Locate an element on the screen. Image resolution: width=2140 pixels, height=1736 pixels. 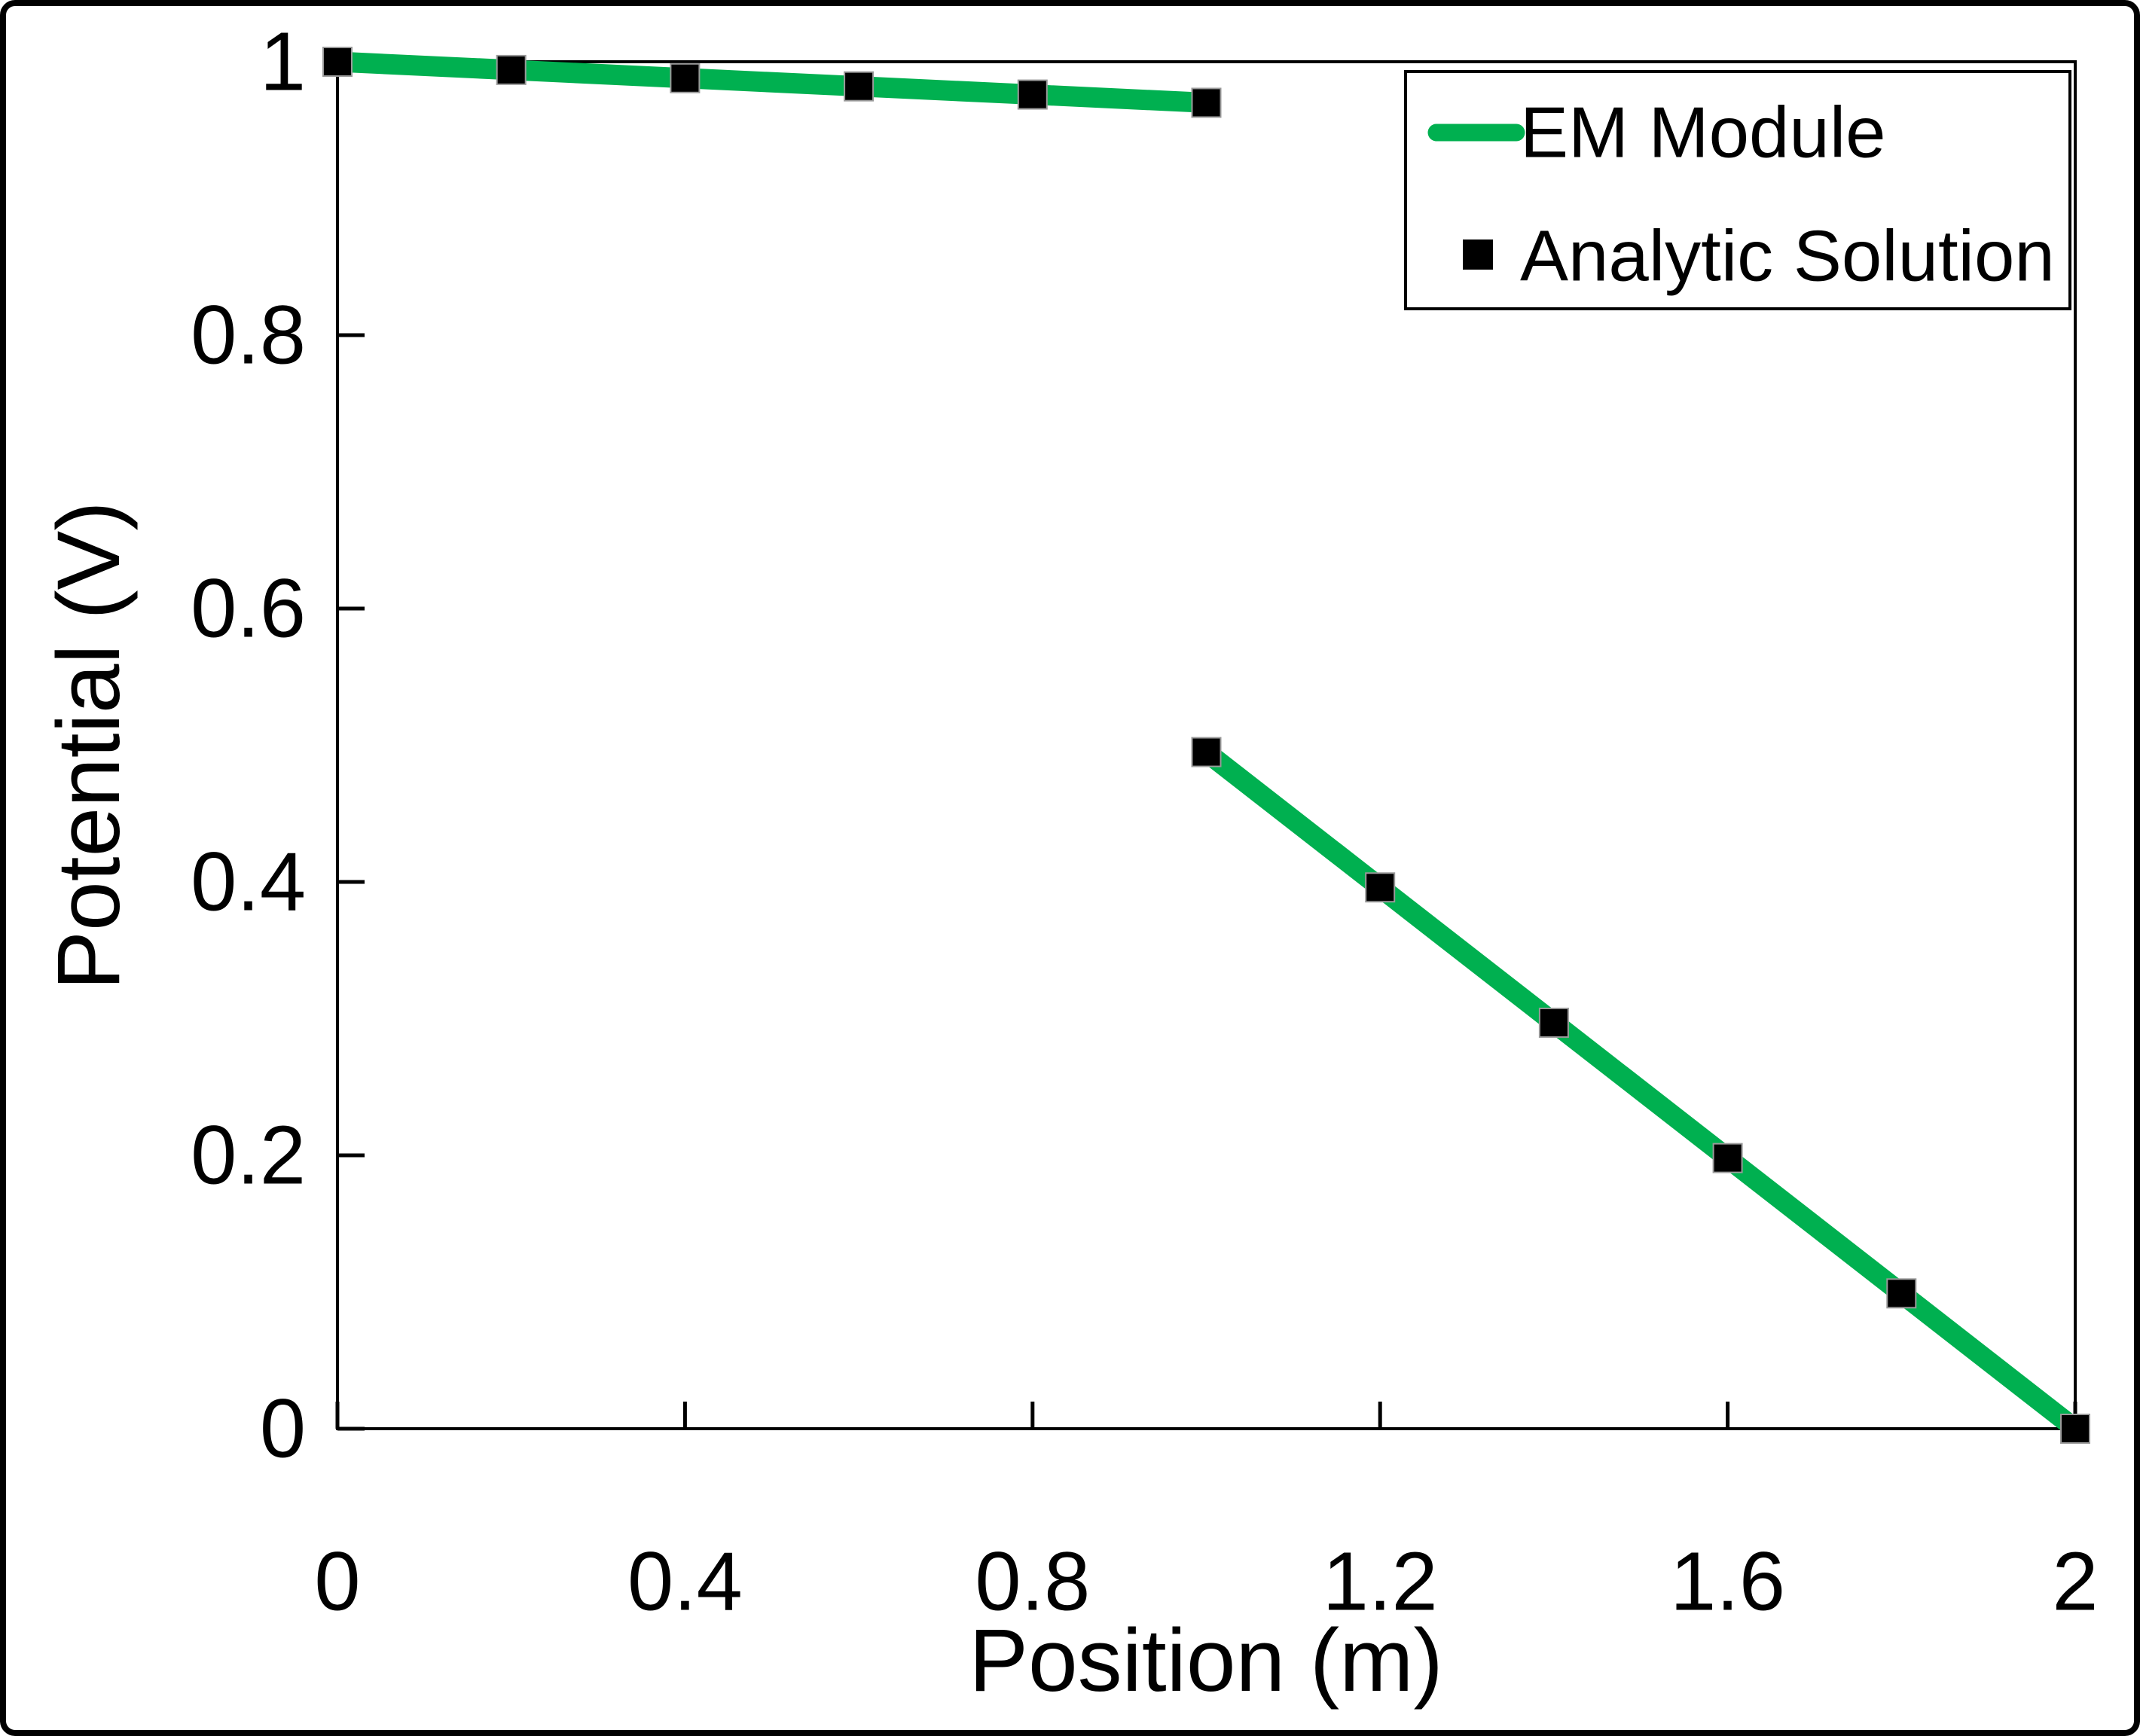
legend-label-analytic-solution: Analytic Solution is located at coordinates (1788, 256).